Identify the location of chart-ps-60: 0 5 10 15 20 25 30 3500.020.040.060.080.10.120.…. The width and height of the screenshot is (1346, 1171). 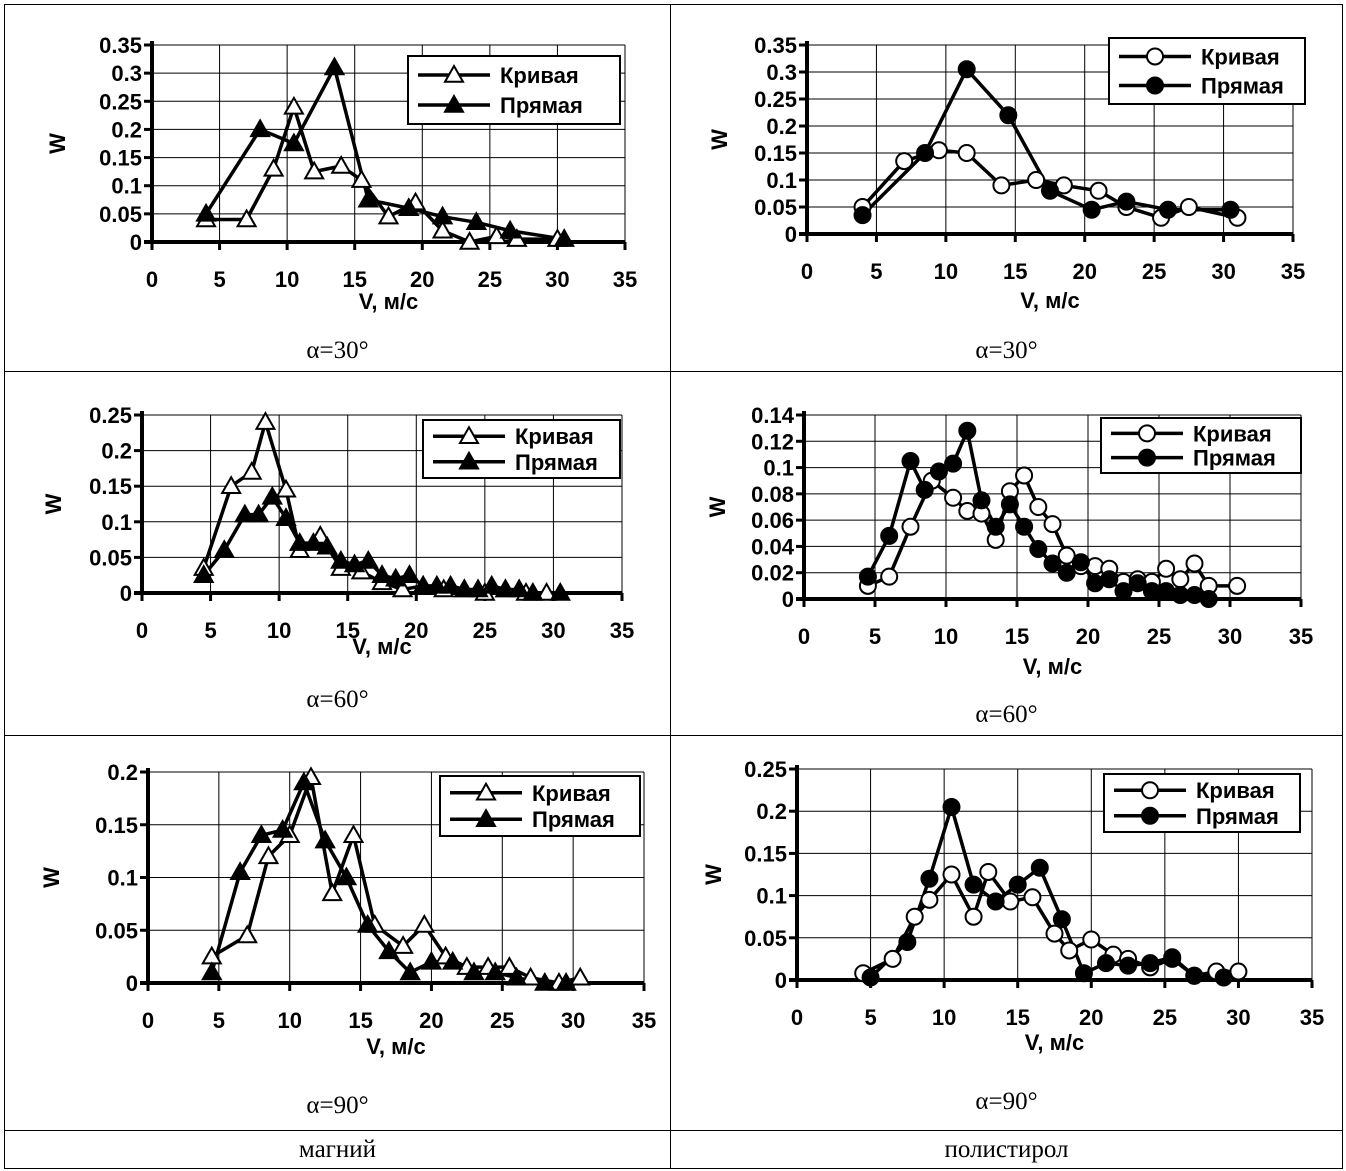
(1009, 541).